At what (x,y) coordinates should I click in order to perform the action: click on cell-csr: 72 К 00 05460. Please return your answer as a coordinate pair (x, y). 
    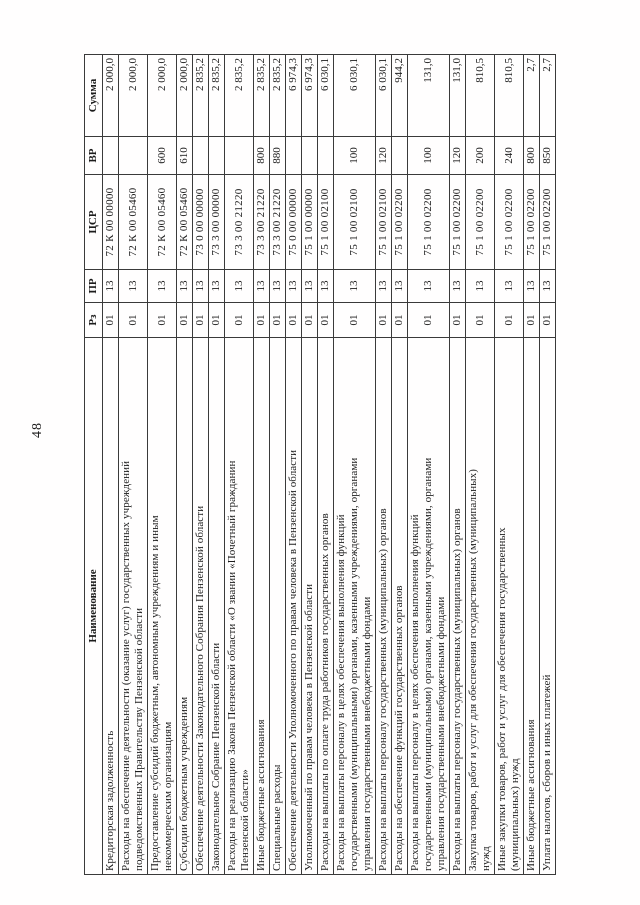
    Looking at the image, I should click on (133, 222).